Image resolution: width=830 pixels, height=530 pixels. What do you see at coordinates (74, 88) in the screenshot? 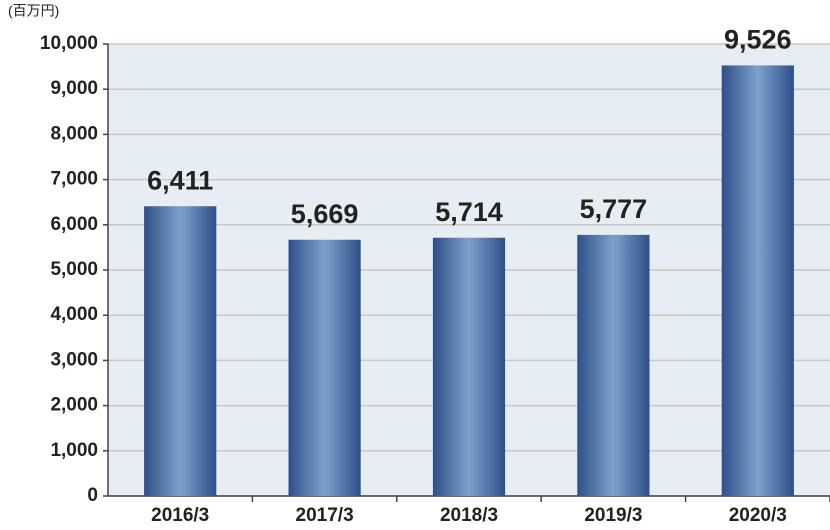
I see `y-tick-label: 9,000` at bounding box center [74, 88].